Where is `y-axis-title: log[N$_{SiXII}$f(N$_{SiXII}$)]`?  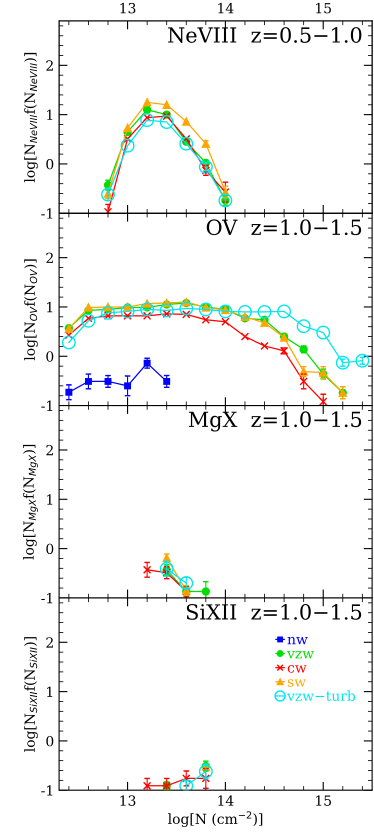
y-axis-title: log[N$_{SiXII}$f(N$_{SiXII}$)] is located at coordinates (31, 694).